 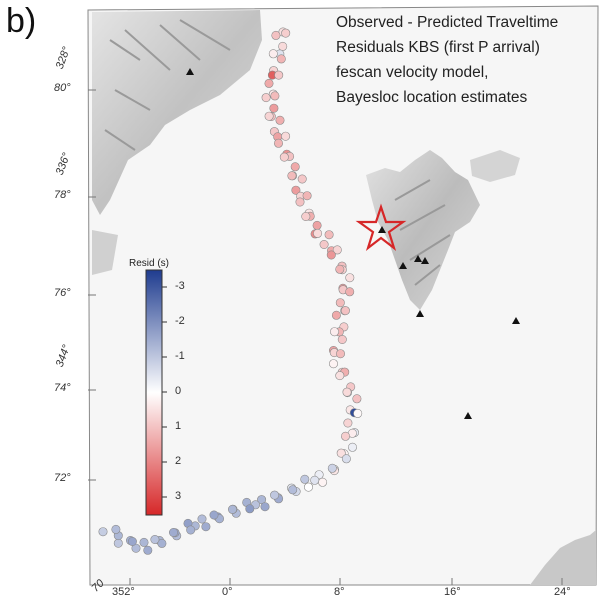 I want to click on greenland-south-relief, so click(x=105, y=252).